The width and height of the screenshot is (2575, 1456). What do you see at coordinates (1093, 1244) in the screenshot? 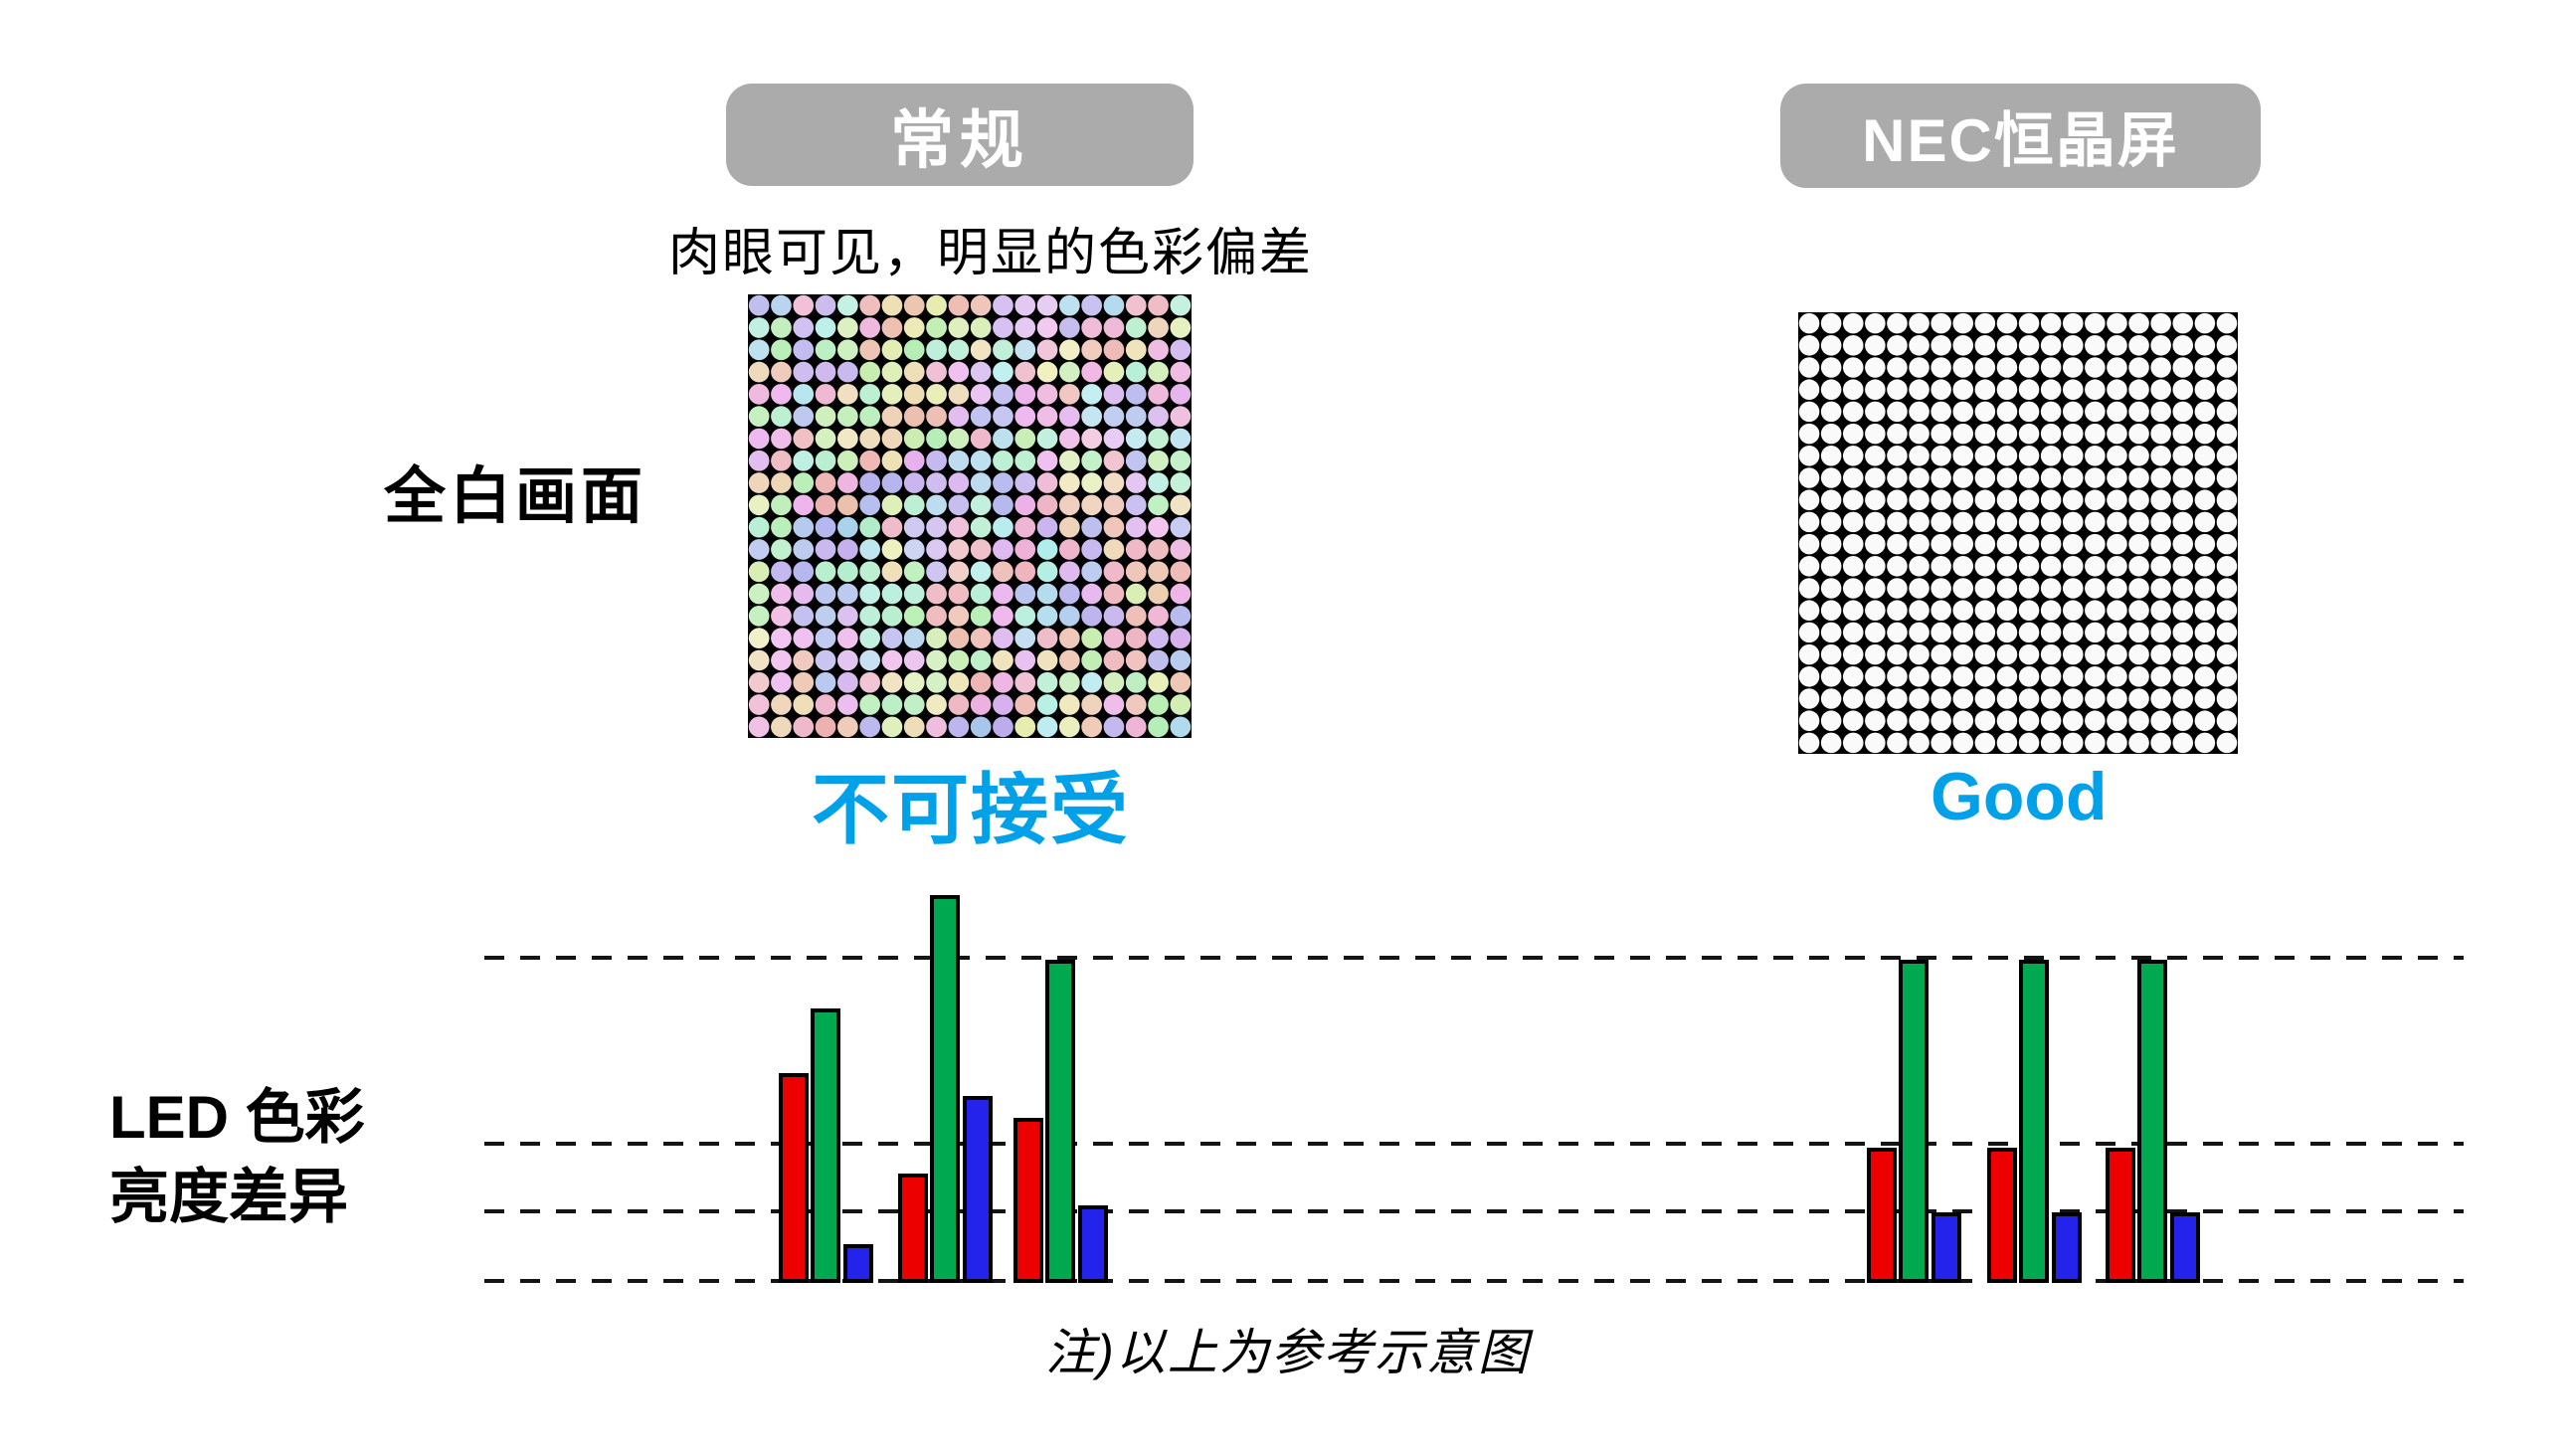
I see `bar-conventional-g3-B` at bounding box center [1093, 1244].